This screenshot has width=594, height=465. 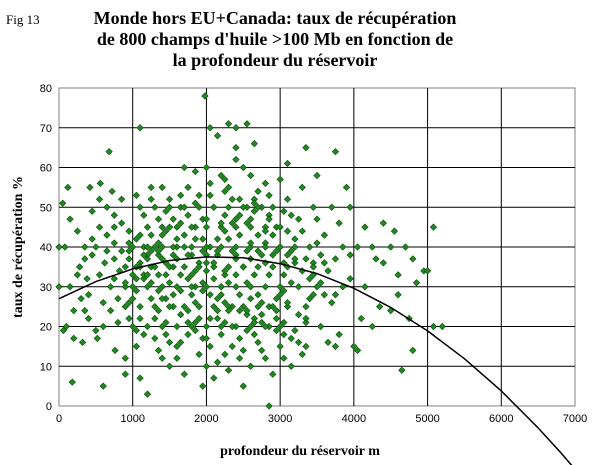 I want to click on y-tick-label: 70, so click(x=46, y=129).